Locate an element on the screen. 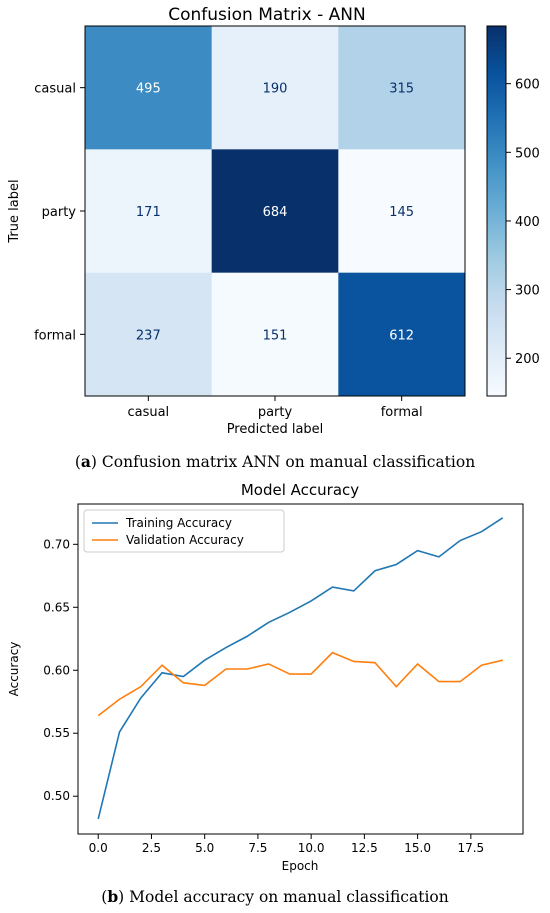 The height and width of the screenshot is (913, 550). colorbar-ticks: 200 300 400 500 600 is located at coordinates (523, 222).